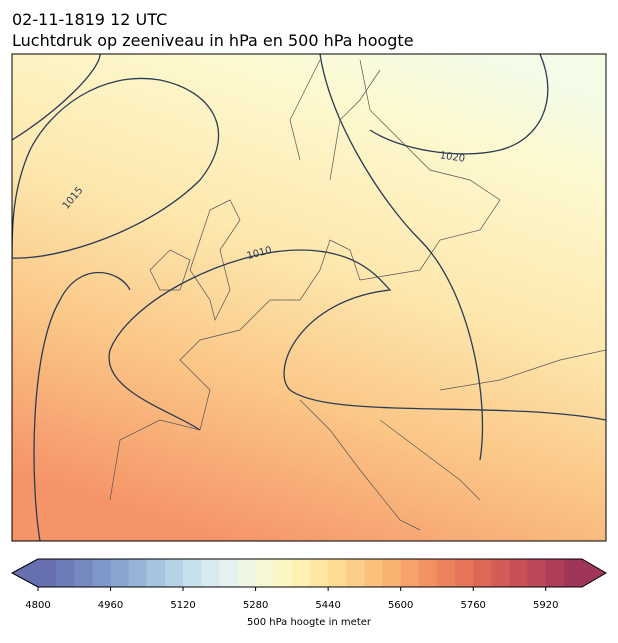 The width and height of the screenshot is (618, 643). I want to click on colorbar-tick-label: 5600, so click(400, 605).